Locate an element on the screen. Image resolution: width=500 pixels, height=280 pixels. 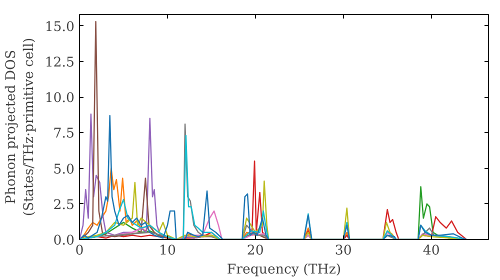
y-tick-label: 7.5 is located at coordinates (64, 134).